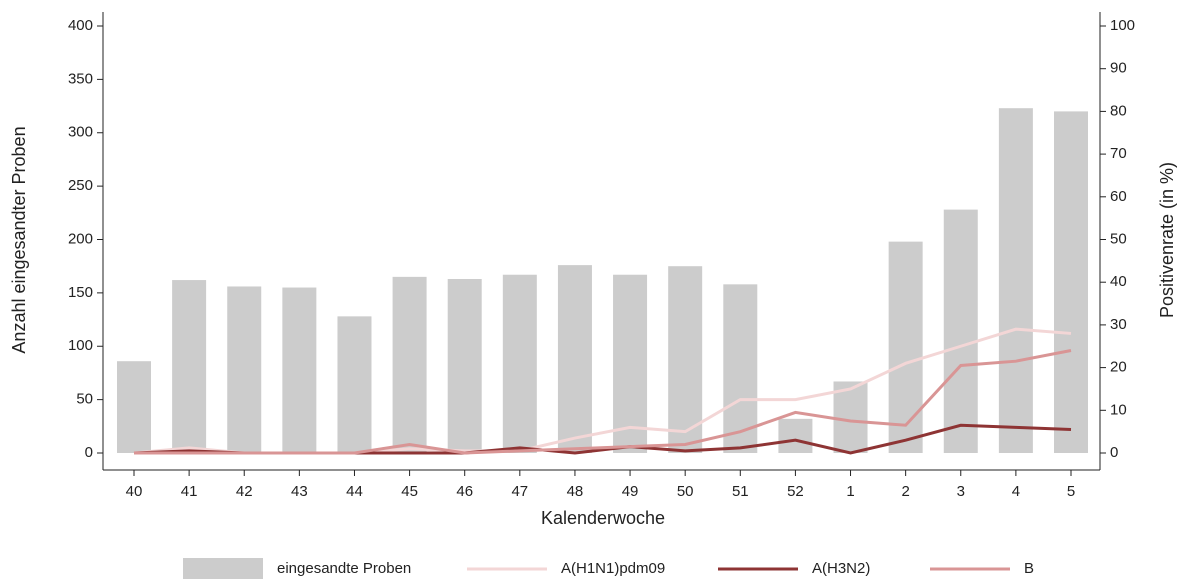 This screenshot has height=579, width=1188. Describe the element at coordinates (244, 491) in the screenshot. I see `x-tick-label: 42` at that location.